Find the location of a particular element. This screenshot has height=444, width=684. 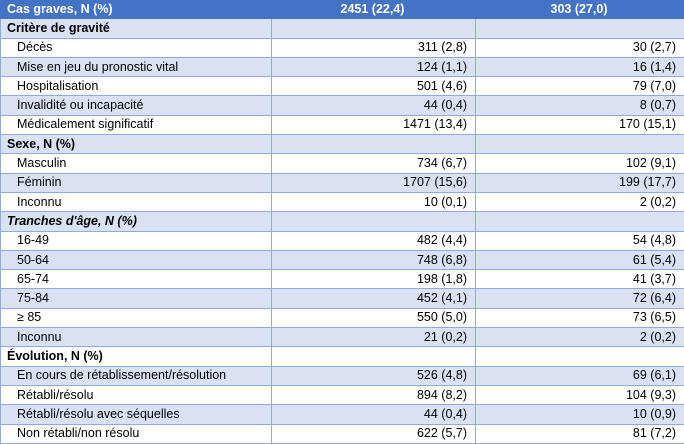

row-value-col-2: 16 (1,4) is located at coordinates (580, 66).